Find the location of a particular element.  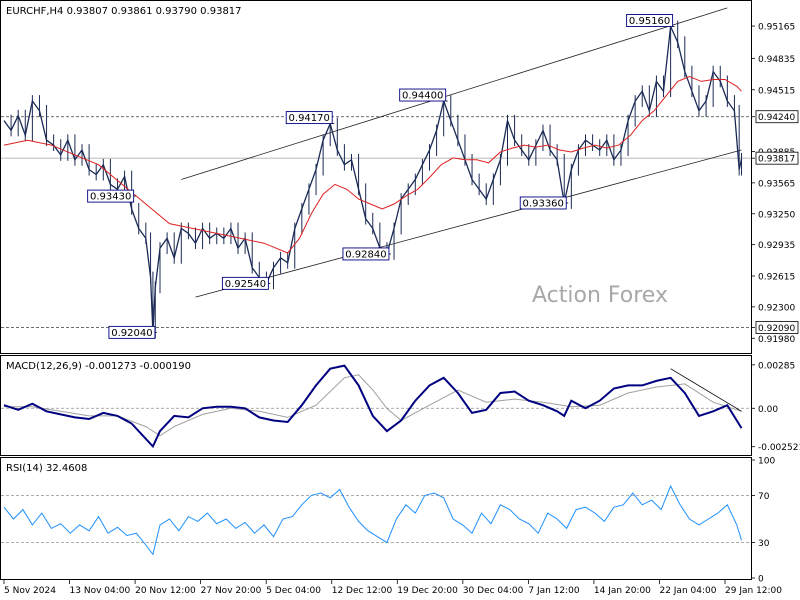

x-tick-label: 19 Dec 20:00 is located at coordinates (427, 591).